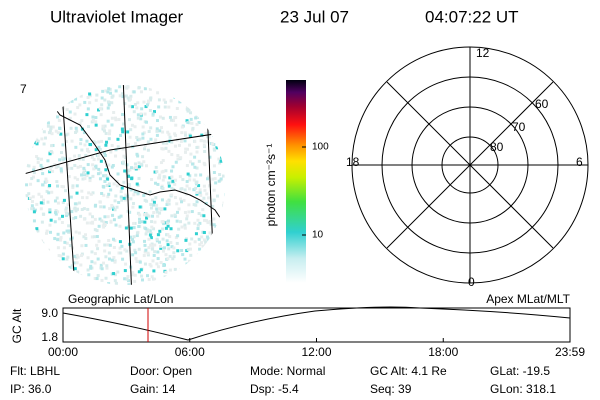  I want to click on mlt-label: 18, so click(353, 162).